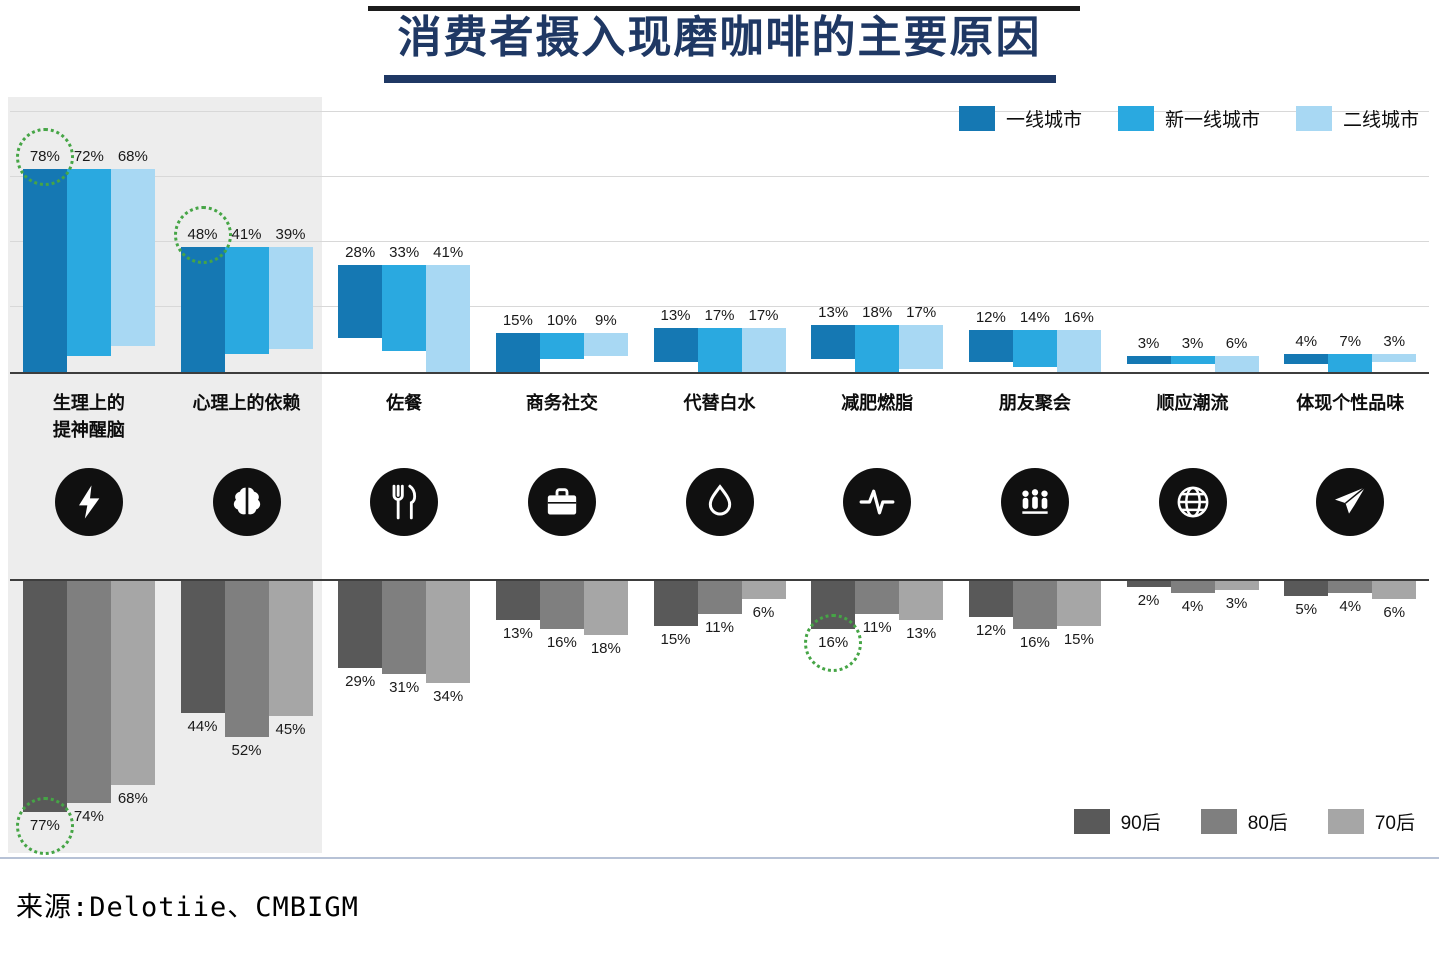 The image size is (1439, 960). I want to click on bar-up-s1-c6, so click(1034, 348).